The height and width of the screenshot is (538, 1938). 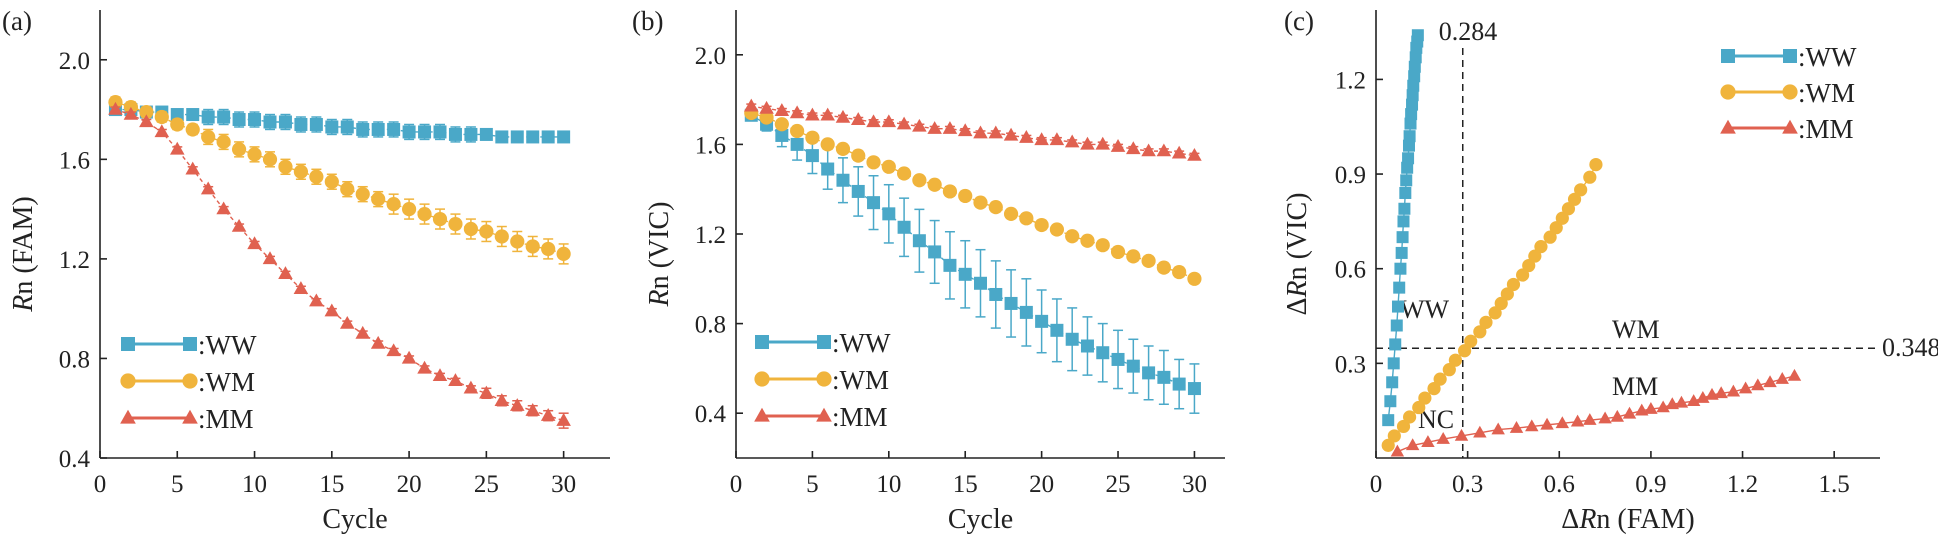 I want to click on series-WM, so click(x=973, y=195).